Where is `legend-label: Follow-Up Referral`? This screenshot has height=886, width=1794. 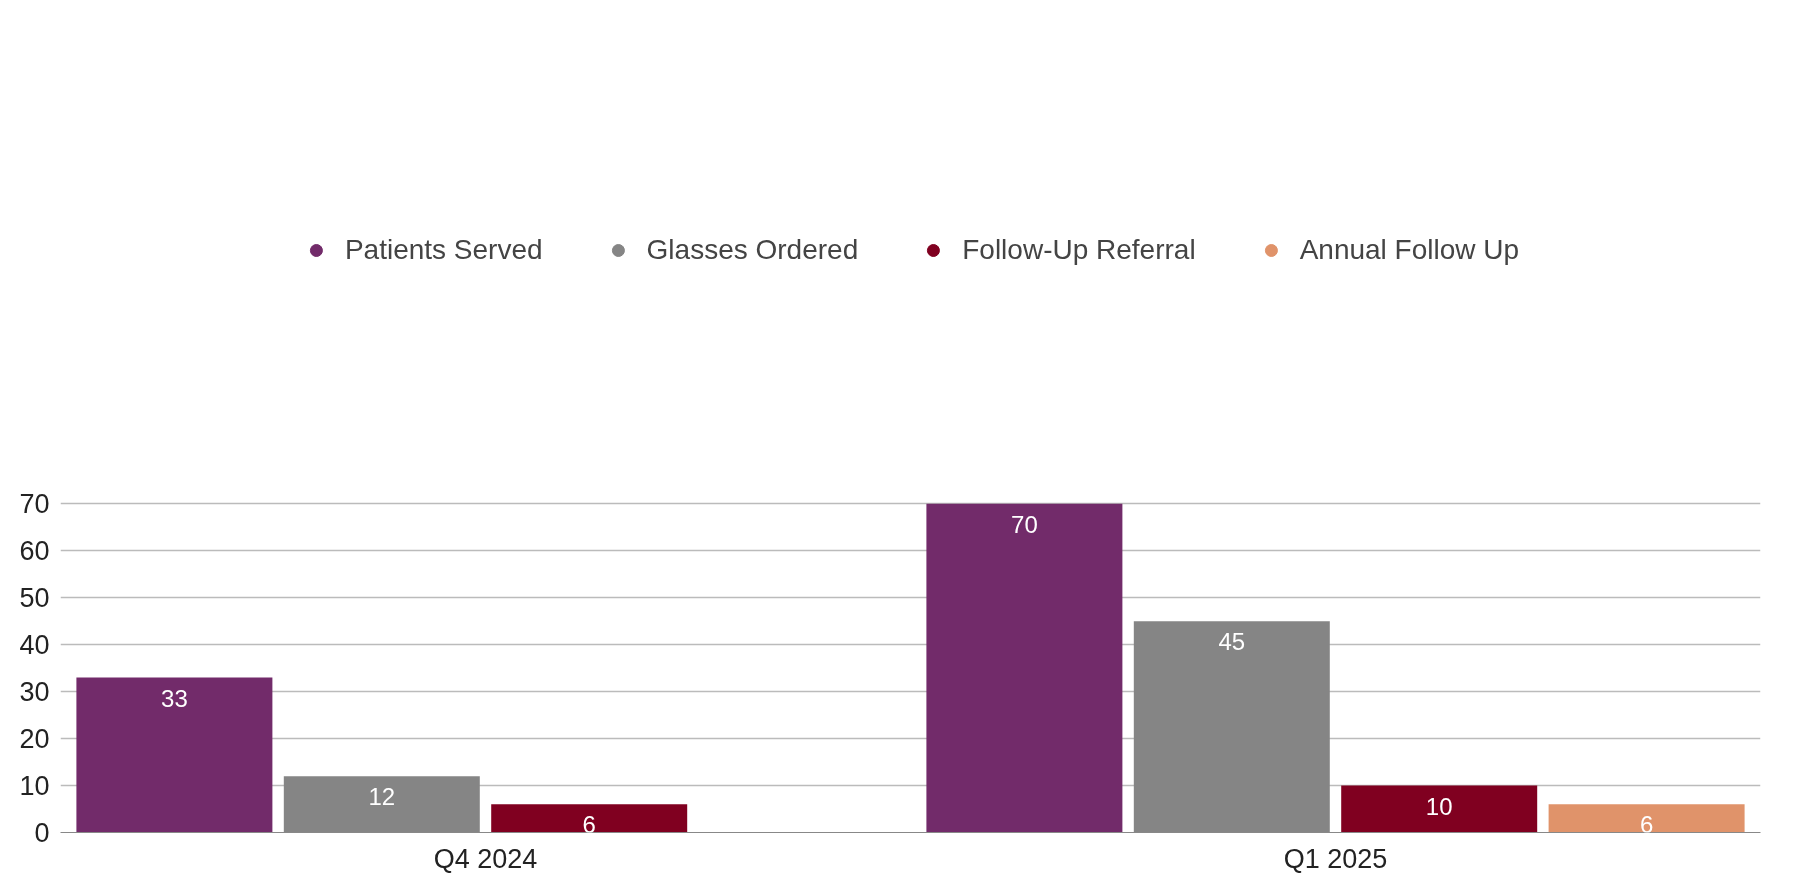
legend-label: Follow-Up Referral is located at coordinates (1079, 250).